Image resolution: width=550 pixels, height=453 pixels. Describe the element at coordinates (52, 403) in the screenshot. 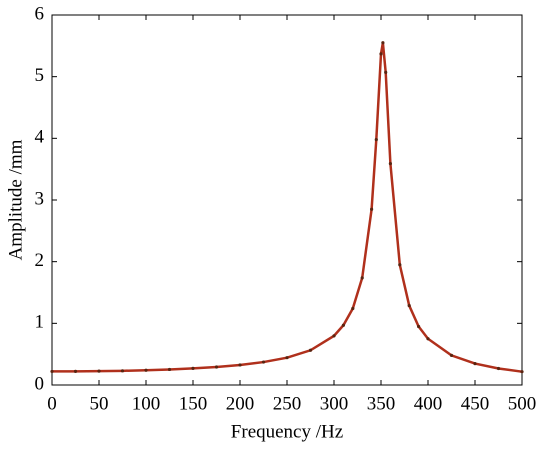

I see `x-tick-label: 0` at that location.